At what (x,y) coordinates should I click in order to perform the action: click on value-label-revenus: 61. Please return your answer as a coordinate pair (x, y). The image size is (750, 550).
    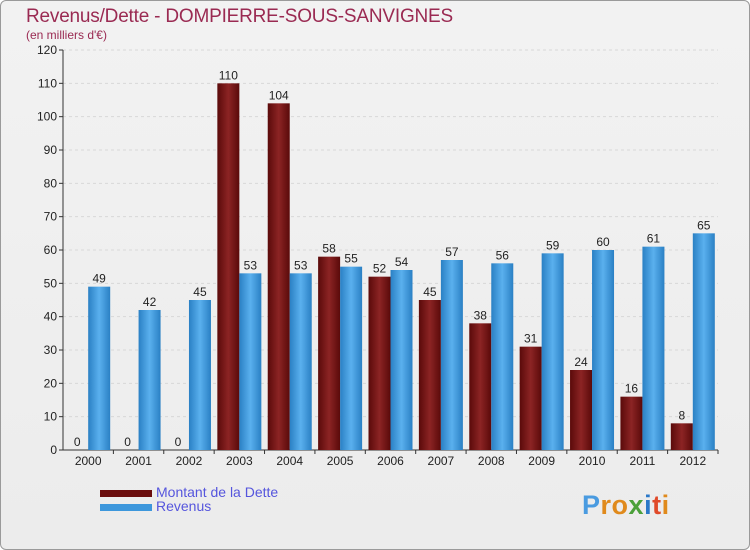
    Looking at the image, I should click on (654, 239).